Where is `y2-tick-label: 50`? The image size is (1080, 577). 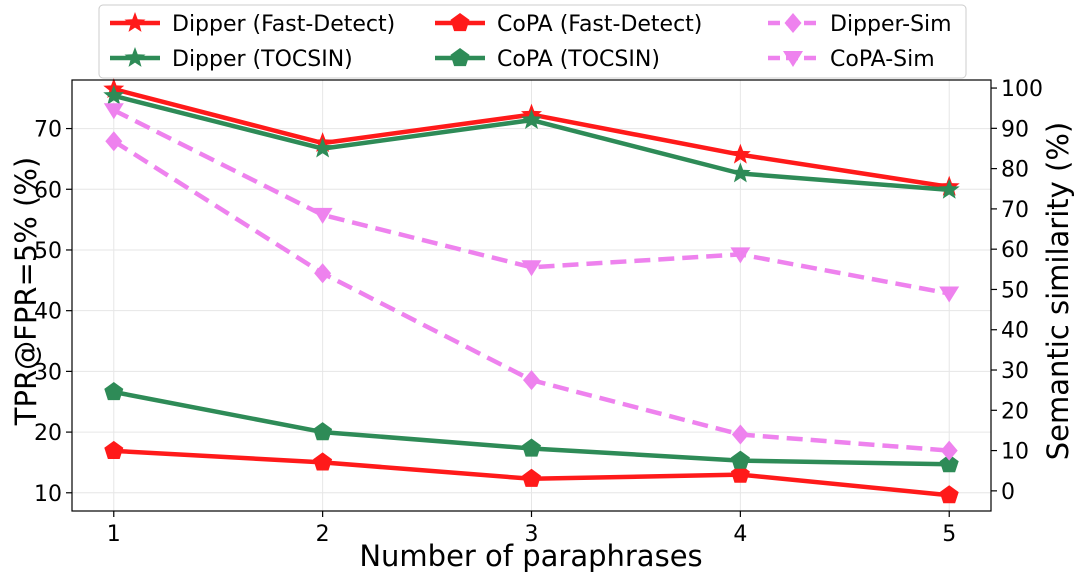
y2-tick-label: 50 is located at coordinates (1015, 290).